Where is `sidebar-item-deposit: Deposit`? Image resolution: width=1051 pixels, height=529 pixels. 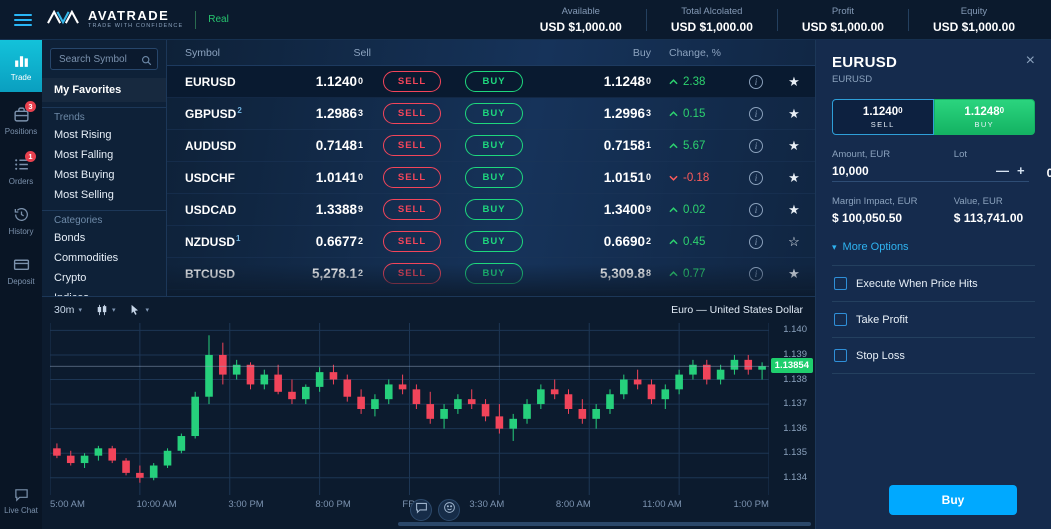
sidebar-item-deposit: Deposit is located at coordinates (21, 270).